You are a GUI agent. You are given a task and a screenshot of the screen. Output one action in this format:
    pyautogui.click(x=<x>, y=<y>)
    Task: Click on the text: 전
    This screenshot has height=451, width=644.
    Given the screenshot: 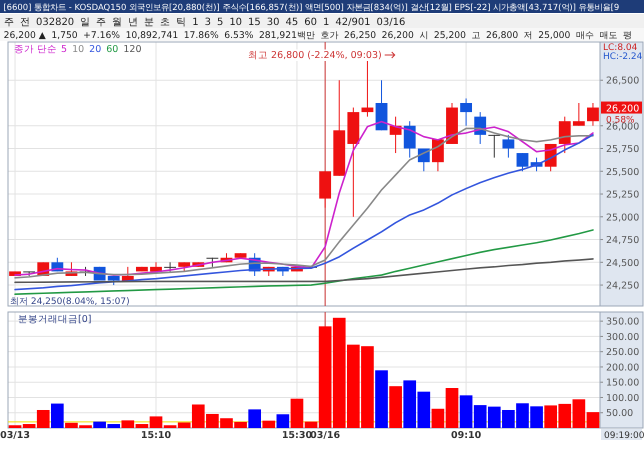 What is the action you would take?
    pyautogui.click(x=25, y=22)
    